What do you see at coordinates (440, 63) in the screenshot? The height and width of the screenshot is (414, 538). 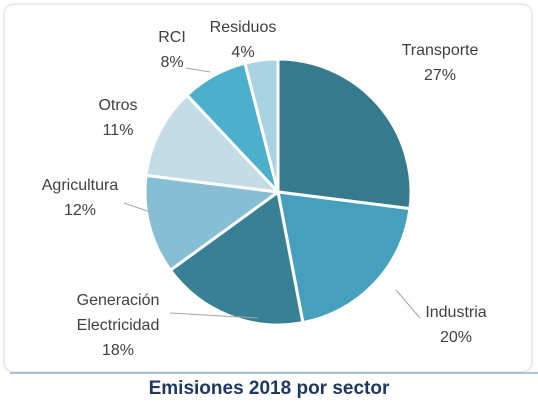 I see `data-label: Transporte 27%` at bounding box center [440, 63].